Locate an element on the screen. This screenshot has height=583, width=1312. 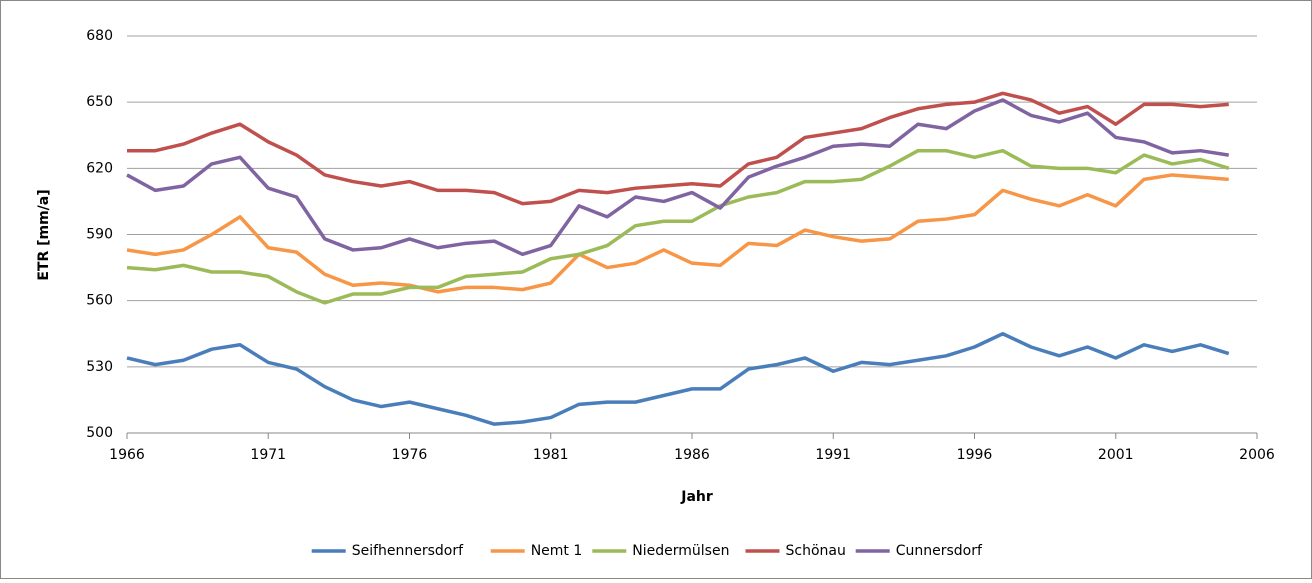
y-tick-label: 680 is located at coordinates (99, 36).